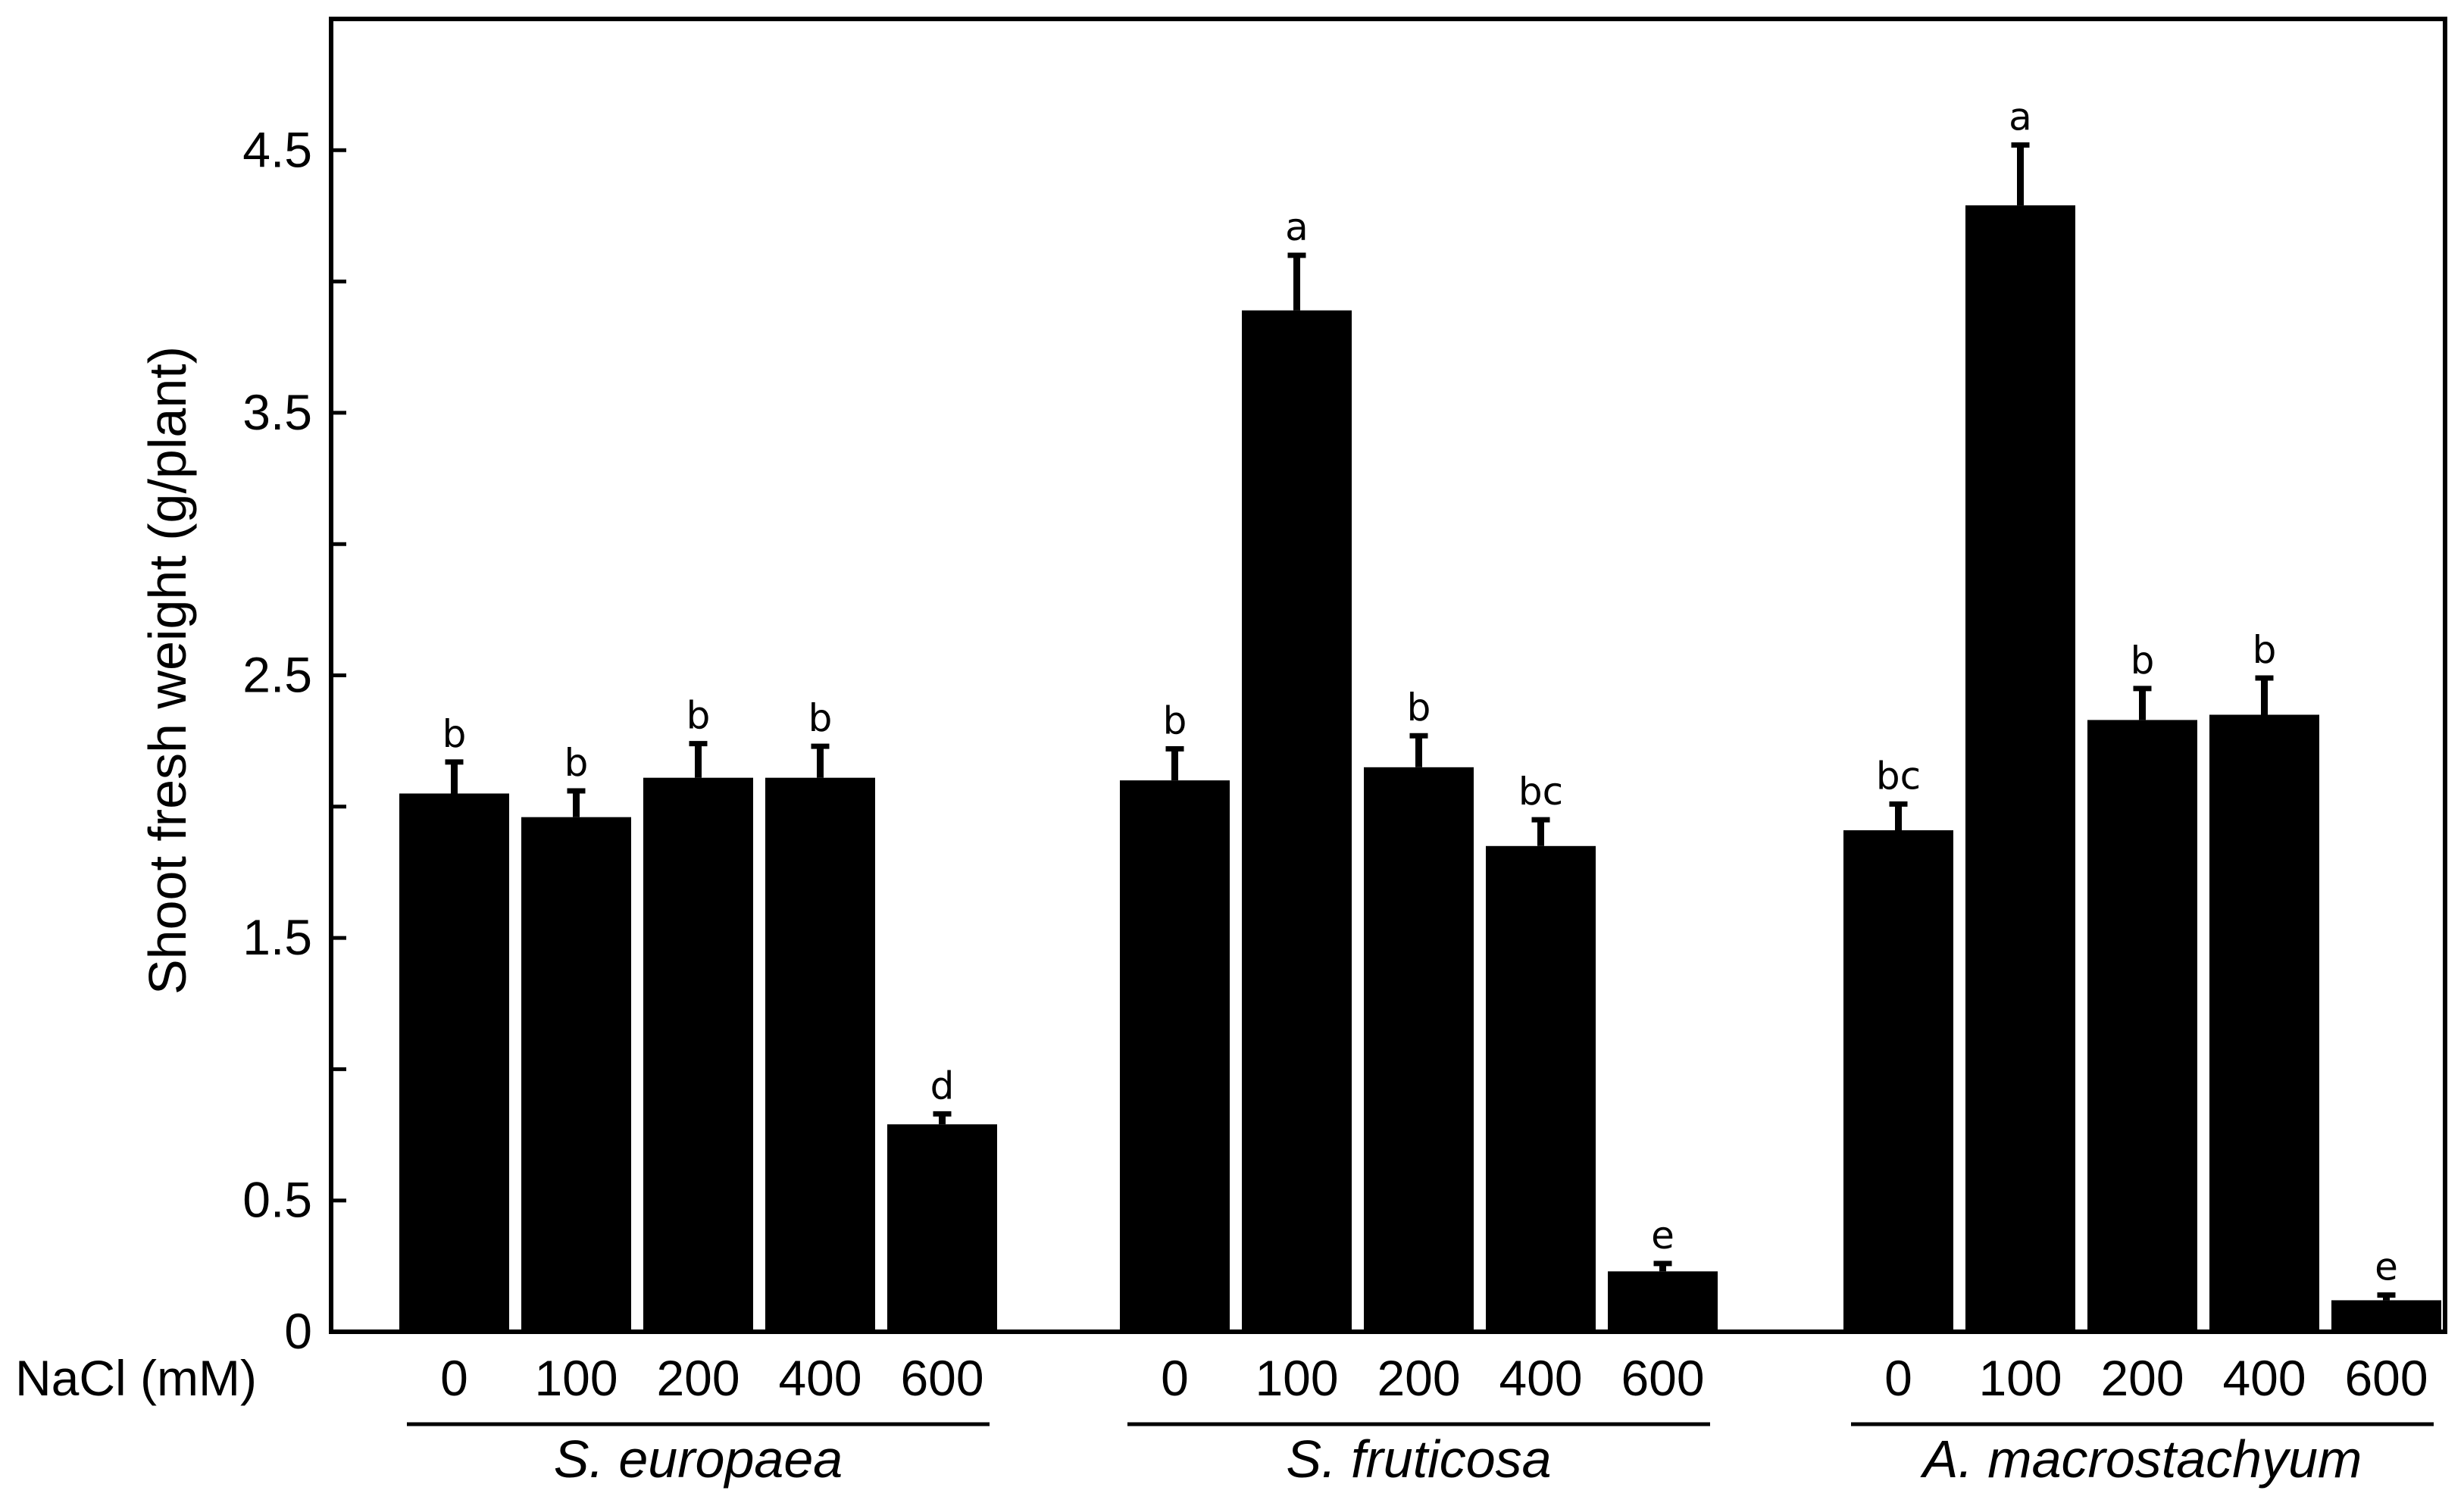 The width and height of the screenshot is (2464, 1506). What do you see at coordinates (942, 1086) in the screenshot?
I see `significance-label: d` at bounding box center [942, 1086].